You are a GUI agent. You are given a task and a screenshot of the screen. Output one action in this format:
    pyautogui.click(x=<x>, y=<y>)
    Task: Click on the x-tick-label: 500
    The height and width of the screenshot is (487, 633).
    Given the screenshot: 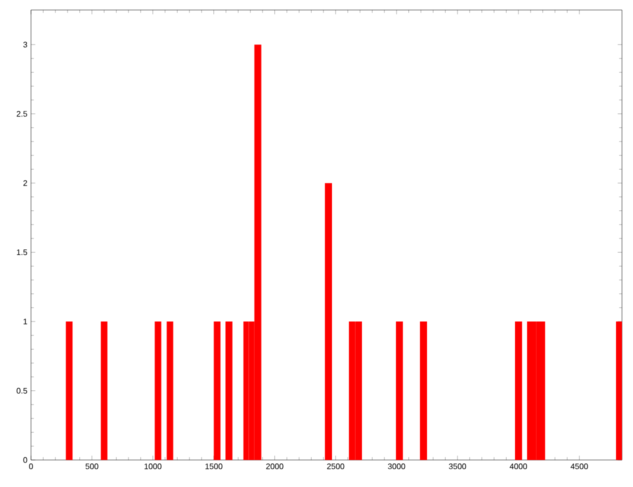 What is the action you would take?
    pyautogui.click(x=92, y=467)
    